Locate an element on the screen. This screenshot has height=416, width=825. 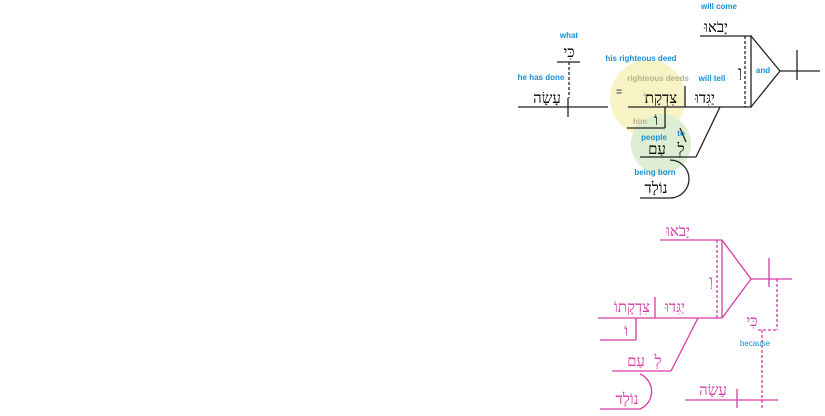
heb-ki-b: כִּי is located at coordinates (751, 321).